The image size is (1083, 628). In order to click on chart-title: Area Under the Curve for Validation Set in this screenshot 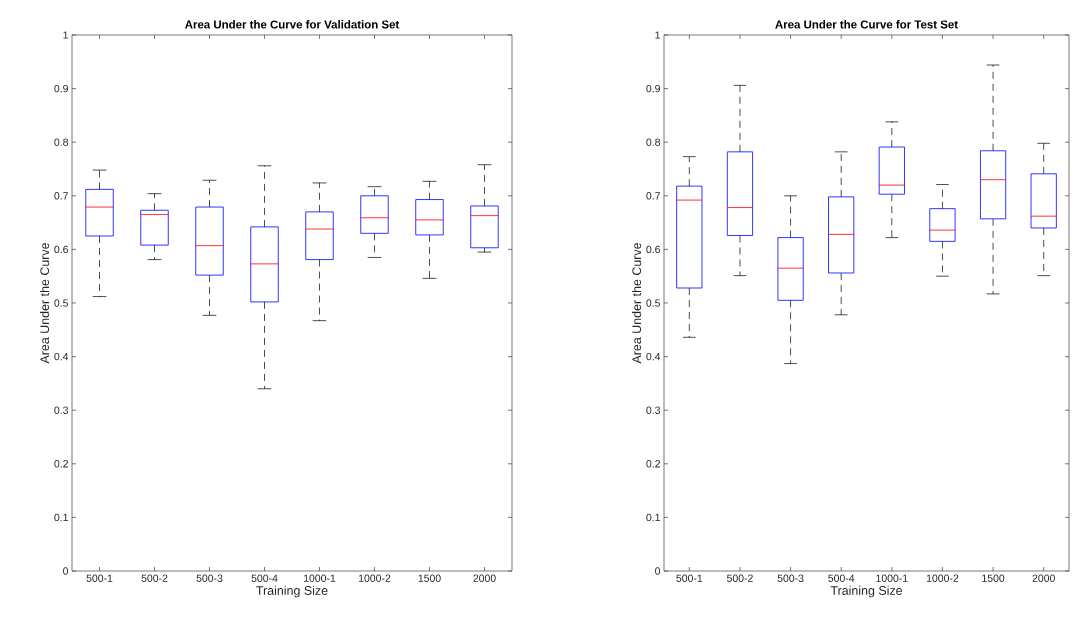, I will do `click(292, 24)`.